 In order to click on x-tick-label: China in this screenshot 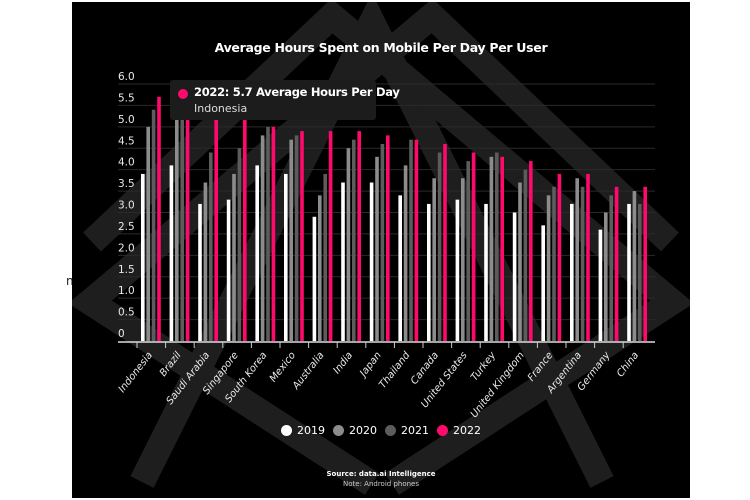, I will do `click(628, 364)`.